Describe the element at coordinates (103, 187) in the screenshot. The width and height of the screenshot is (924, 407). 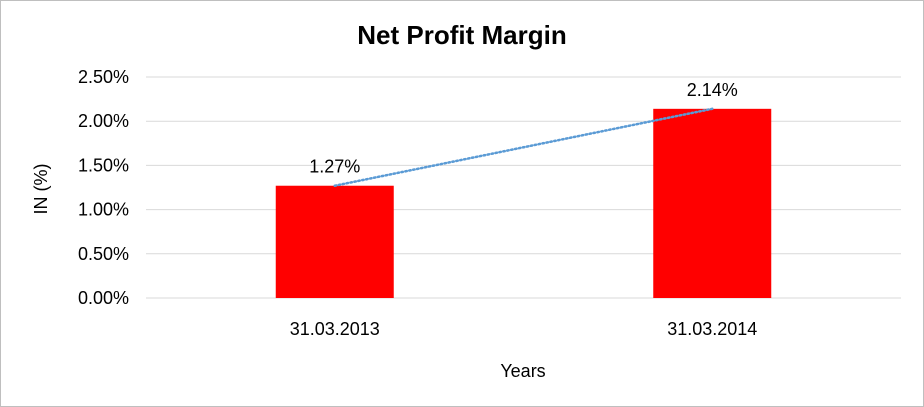
I see `y-axis-ticks: 0.00% 0.50% 1.00% 1.50% 2.00% 2.50%` at that location.